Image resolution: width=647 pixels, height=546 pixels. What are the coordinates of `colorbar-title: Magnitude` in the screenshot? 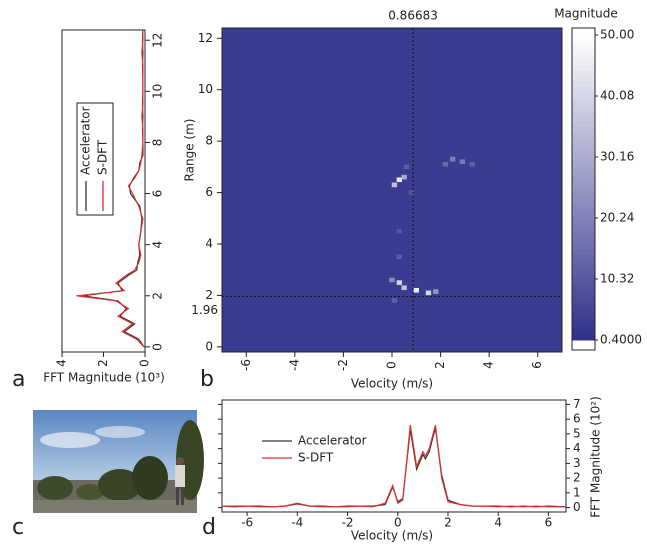 It's located at (586, 14).